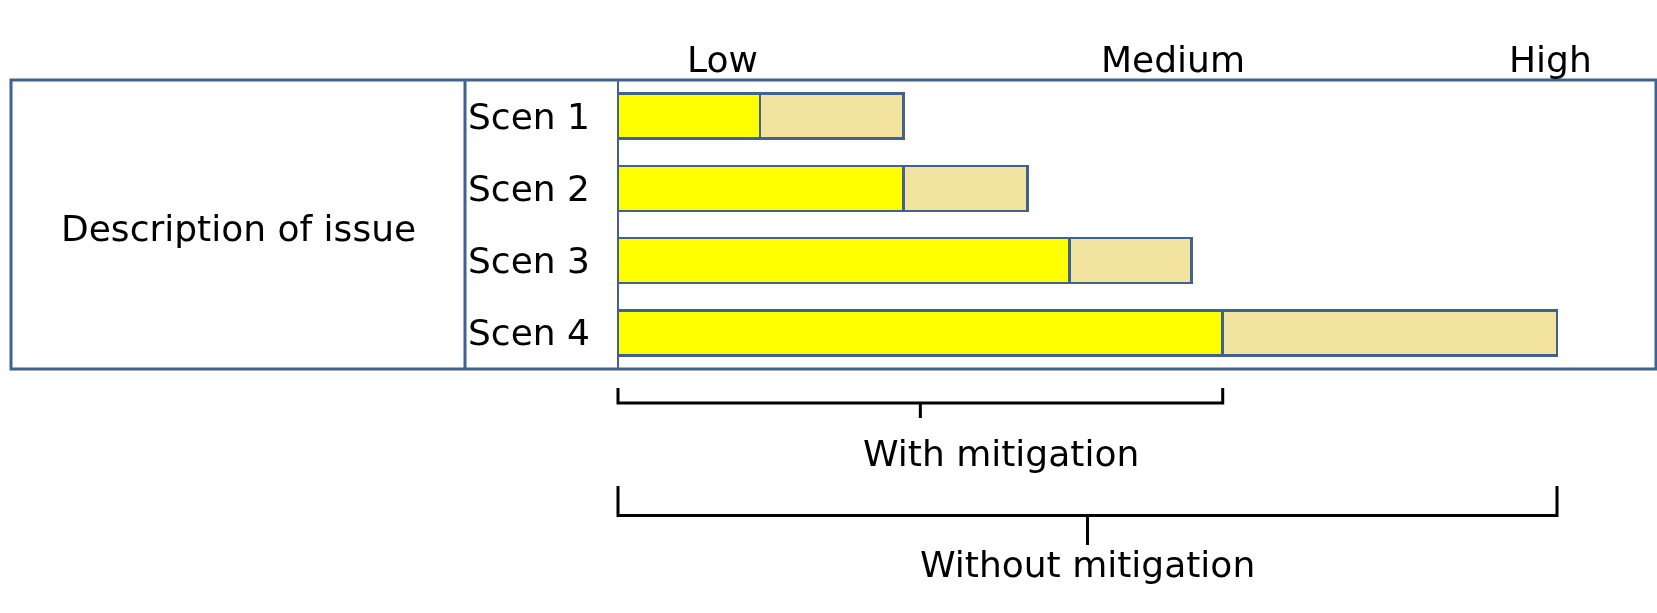 Image resolution: width=1657 pixels, height=613 pixels. What do you see at coordinates (722, 59) in the screenshot?
I see `annotation: Low` at bounding box center [722, 59].